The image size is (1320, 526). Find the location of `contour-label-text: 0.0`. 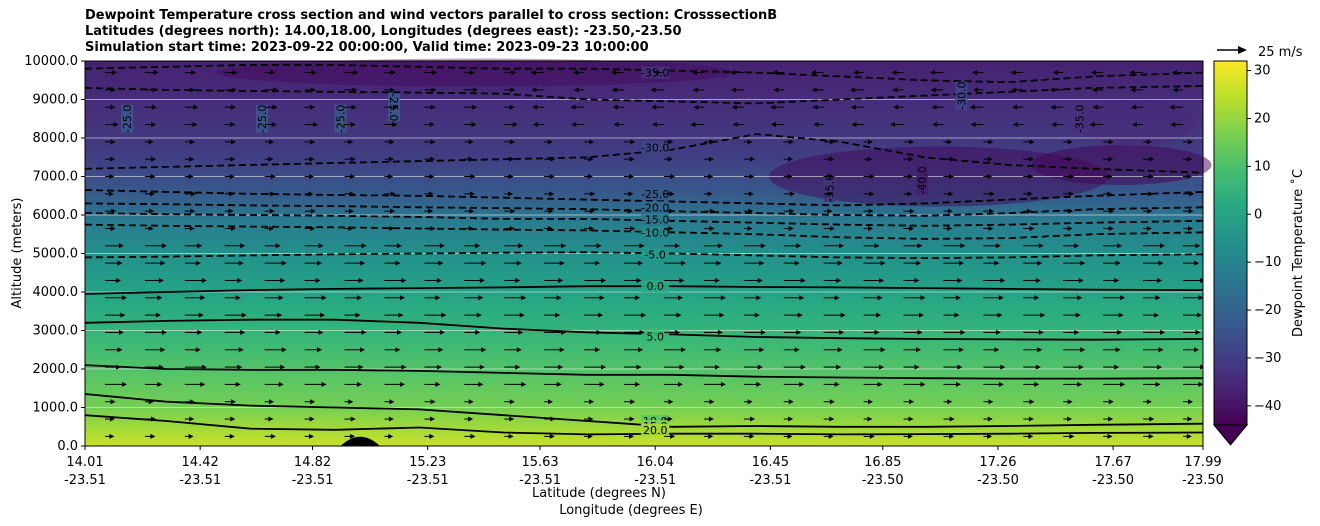

contour-label-text: 0.0 is located at coordinates (655, 286).